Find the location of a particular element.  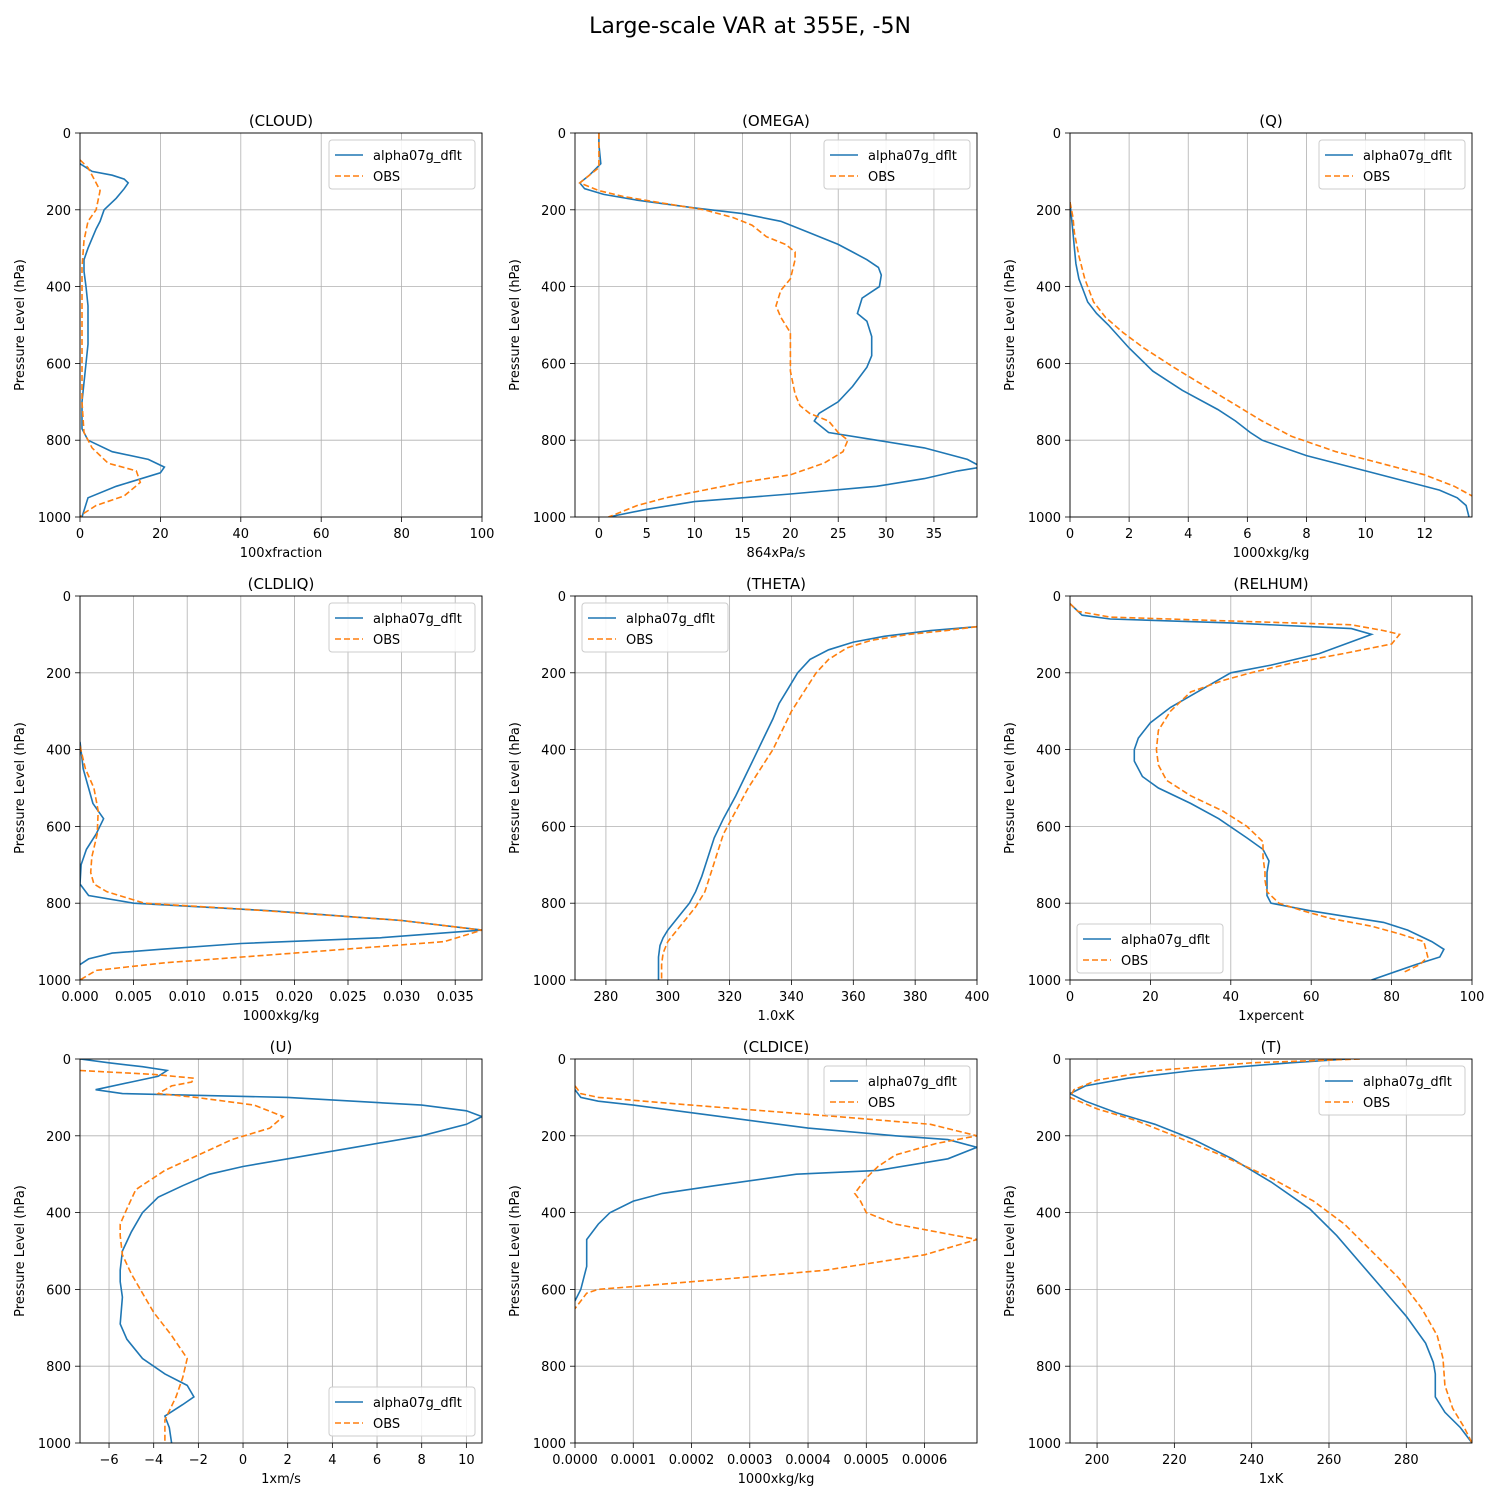

x-axis-label: 1000xkg/kg is located at coordinates (1271, 553).